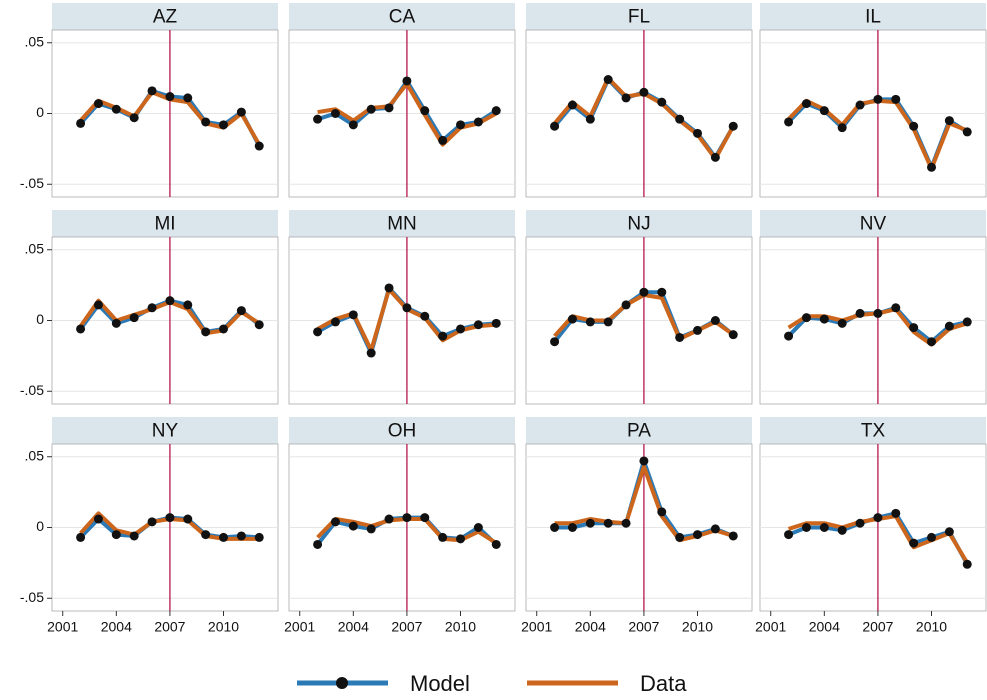 The image size is (987, 700). I want to click on x-tick-label: 2001, so click(536, 627).